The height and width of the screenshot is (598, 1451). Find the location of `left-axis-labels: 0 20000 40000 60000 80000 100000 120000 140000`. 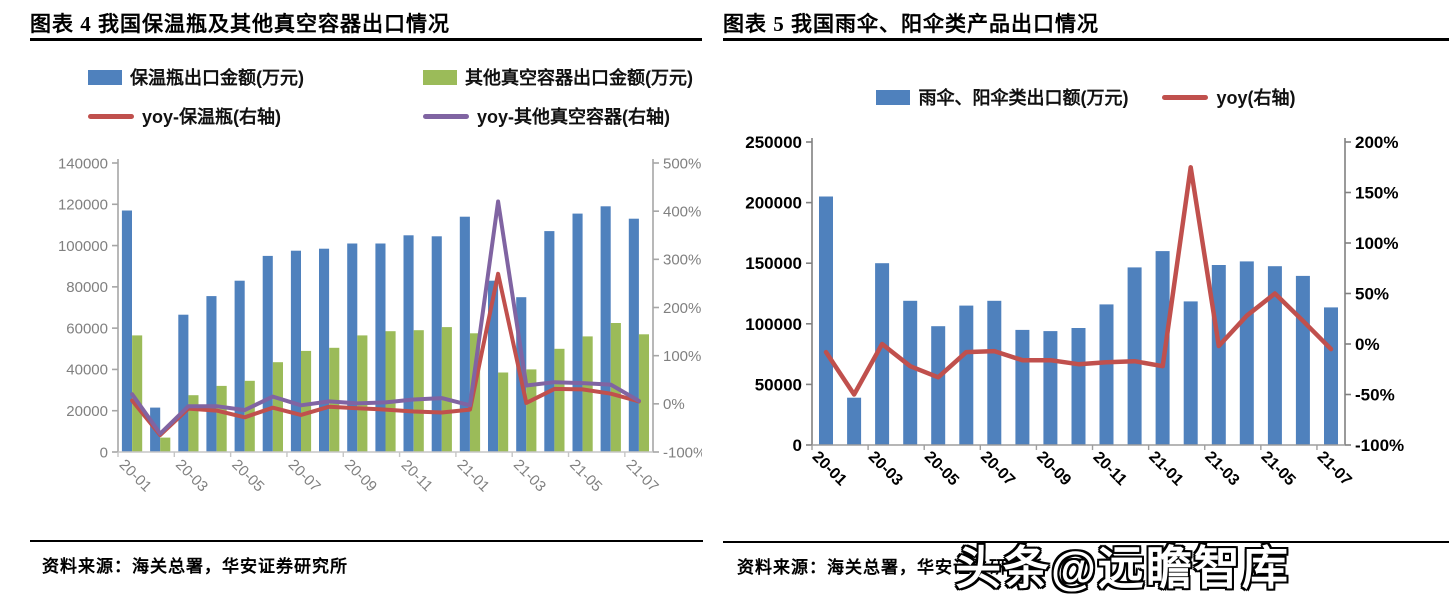

left-axis-labels: 0 20000 40000 60000 80000 100000 120000 140000 is located at coordinates (83, 308).